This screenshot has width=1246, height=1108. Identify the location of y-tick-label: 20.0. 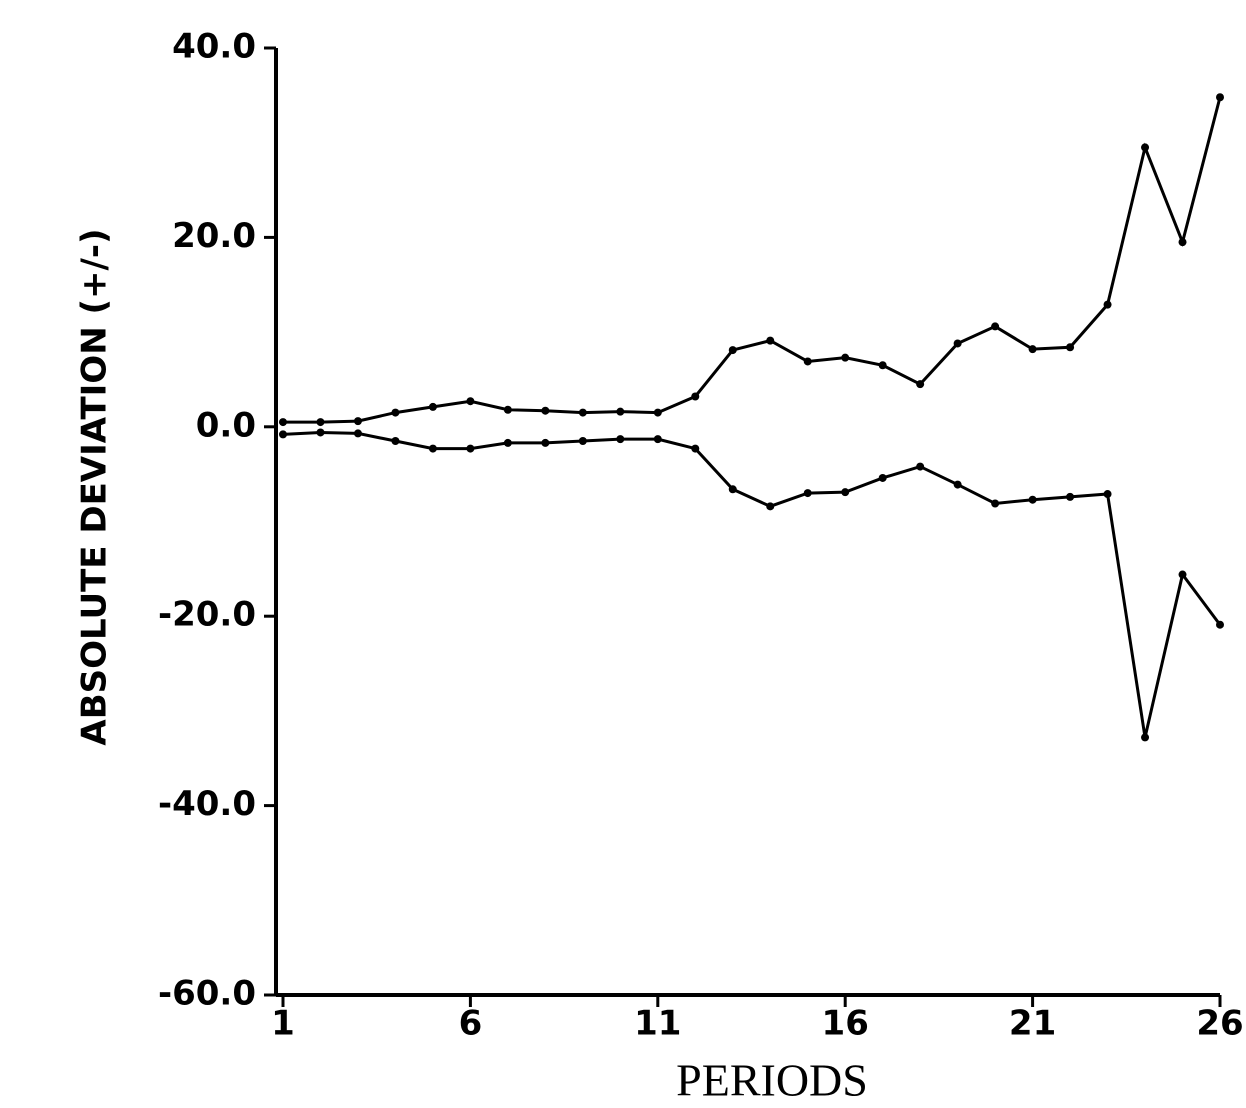
(214, 236).